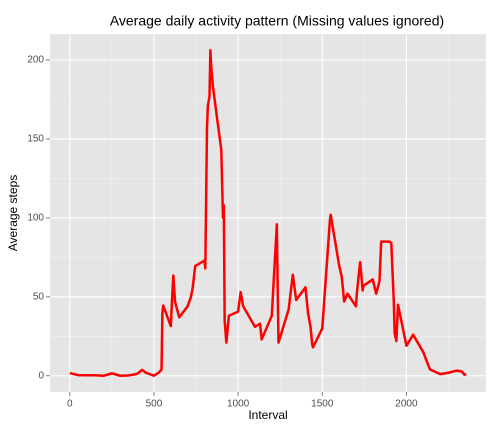  I want to click on x-tick-label: 1000, so click(238, 404).